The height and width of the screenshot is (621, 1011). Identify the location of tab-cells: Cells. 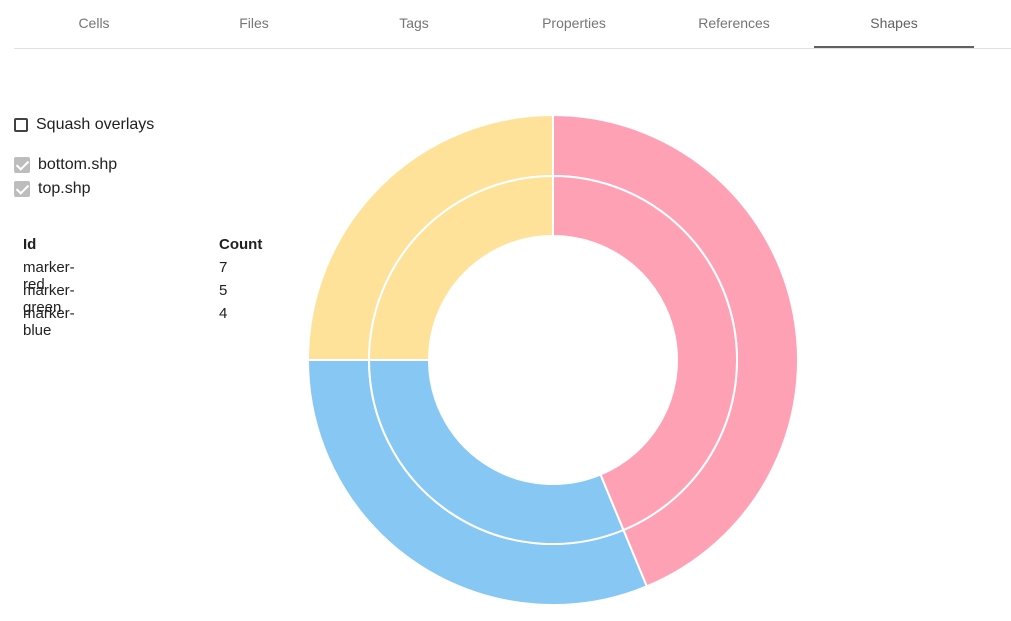
(94, 23).